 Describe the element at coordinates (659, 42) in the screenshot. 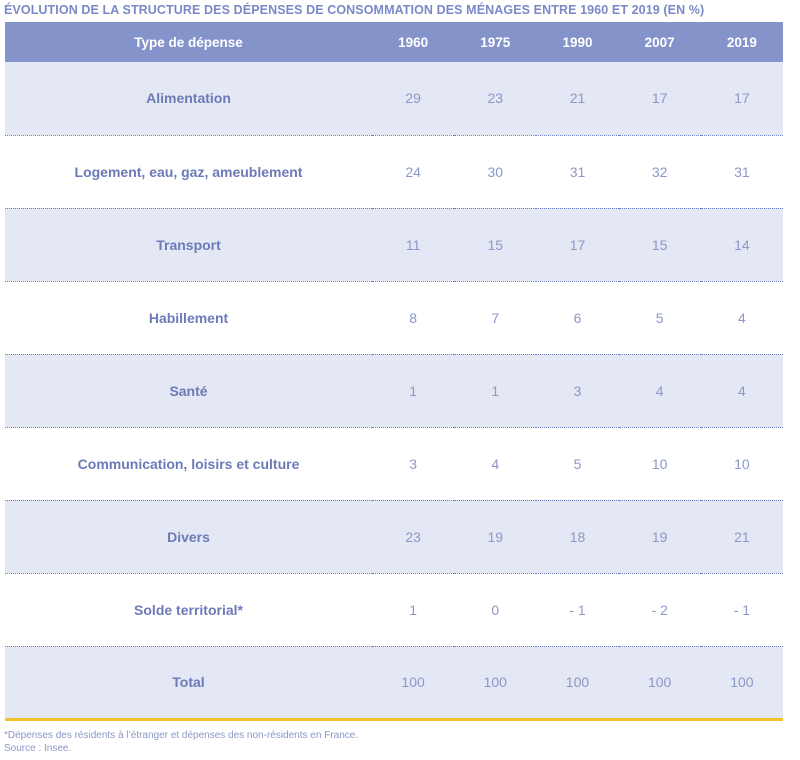

I see `column-header-year: 2007` at that location.